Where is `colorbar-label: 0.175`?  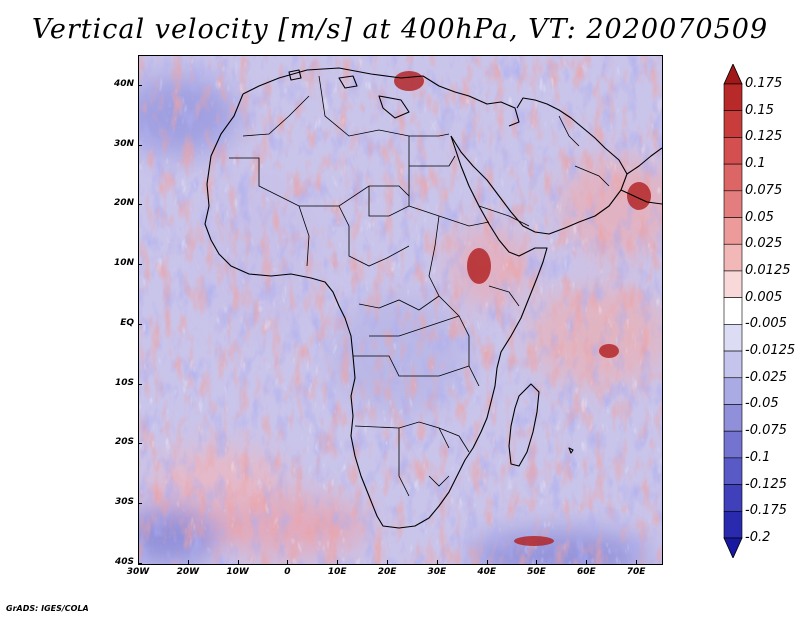
colorbar-label: 0.175 is located at coordinates (764, 83).